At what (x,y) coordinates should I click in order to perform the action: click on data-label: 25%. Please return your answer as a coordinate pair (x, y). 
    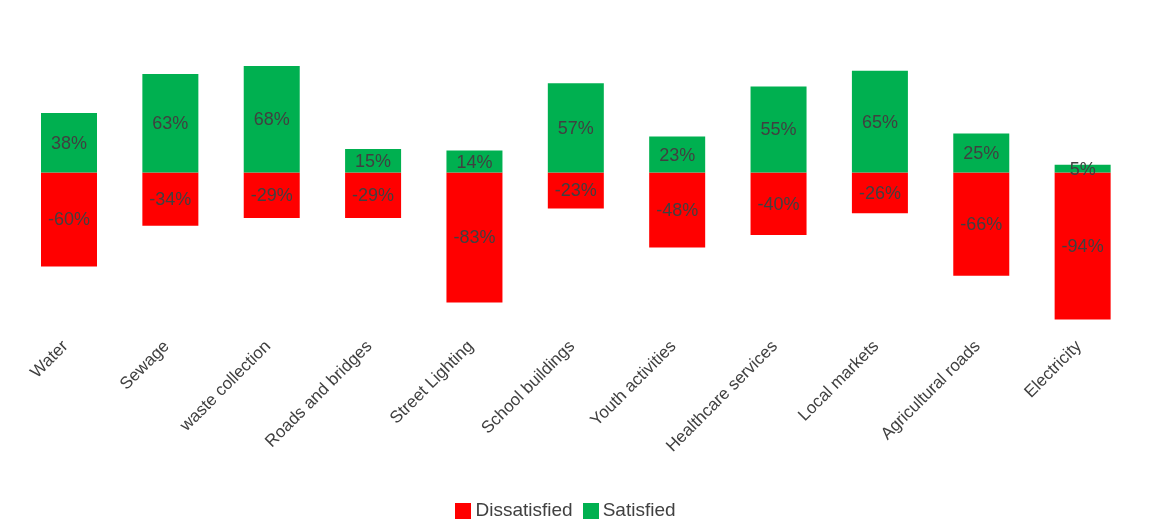
    Looking at the image, I should click on (981, 152).